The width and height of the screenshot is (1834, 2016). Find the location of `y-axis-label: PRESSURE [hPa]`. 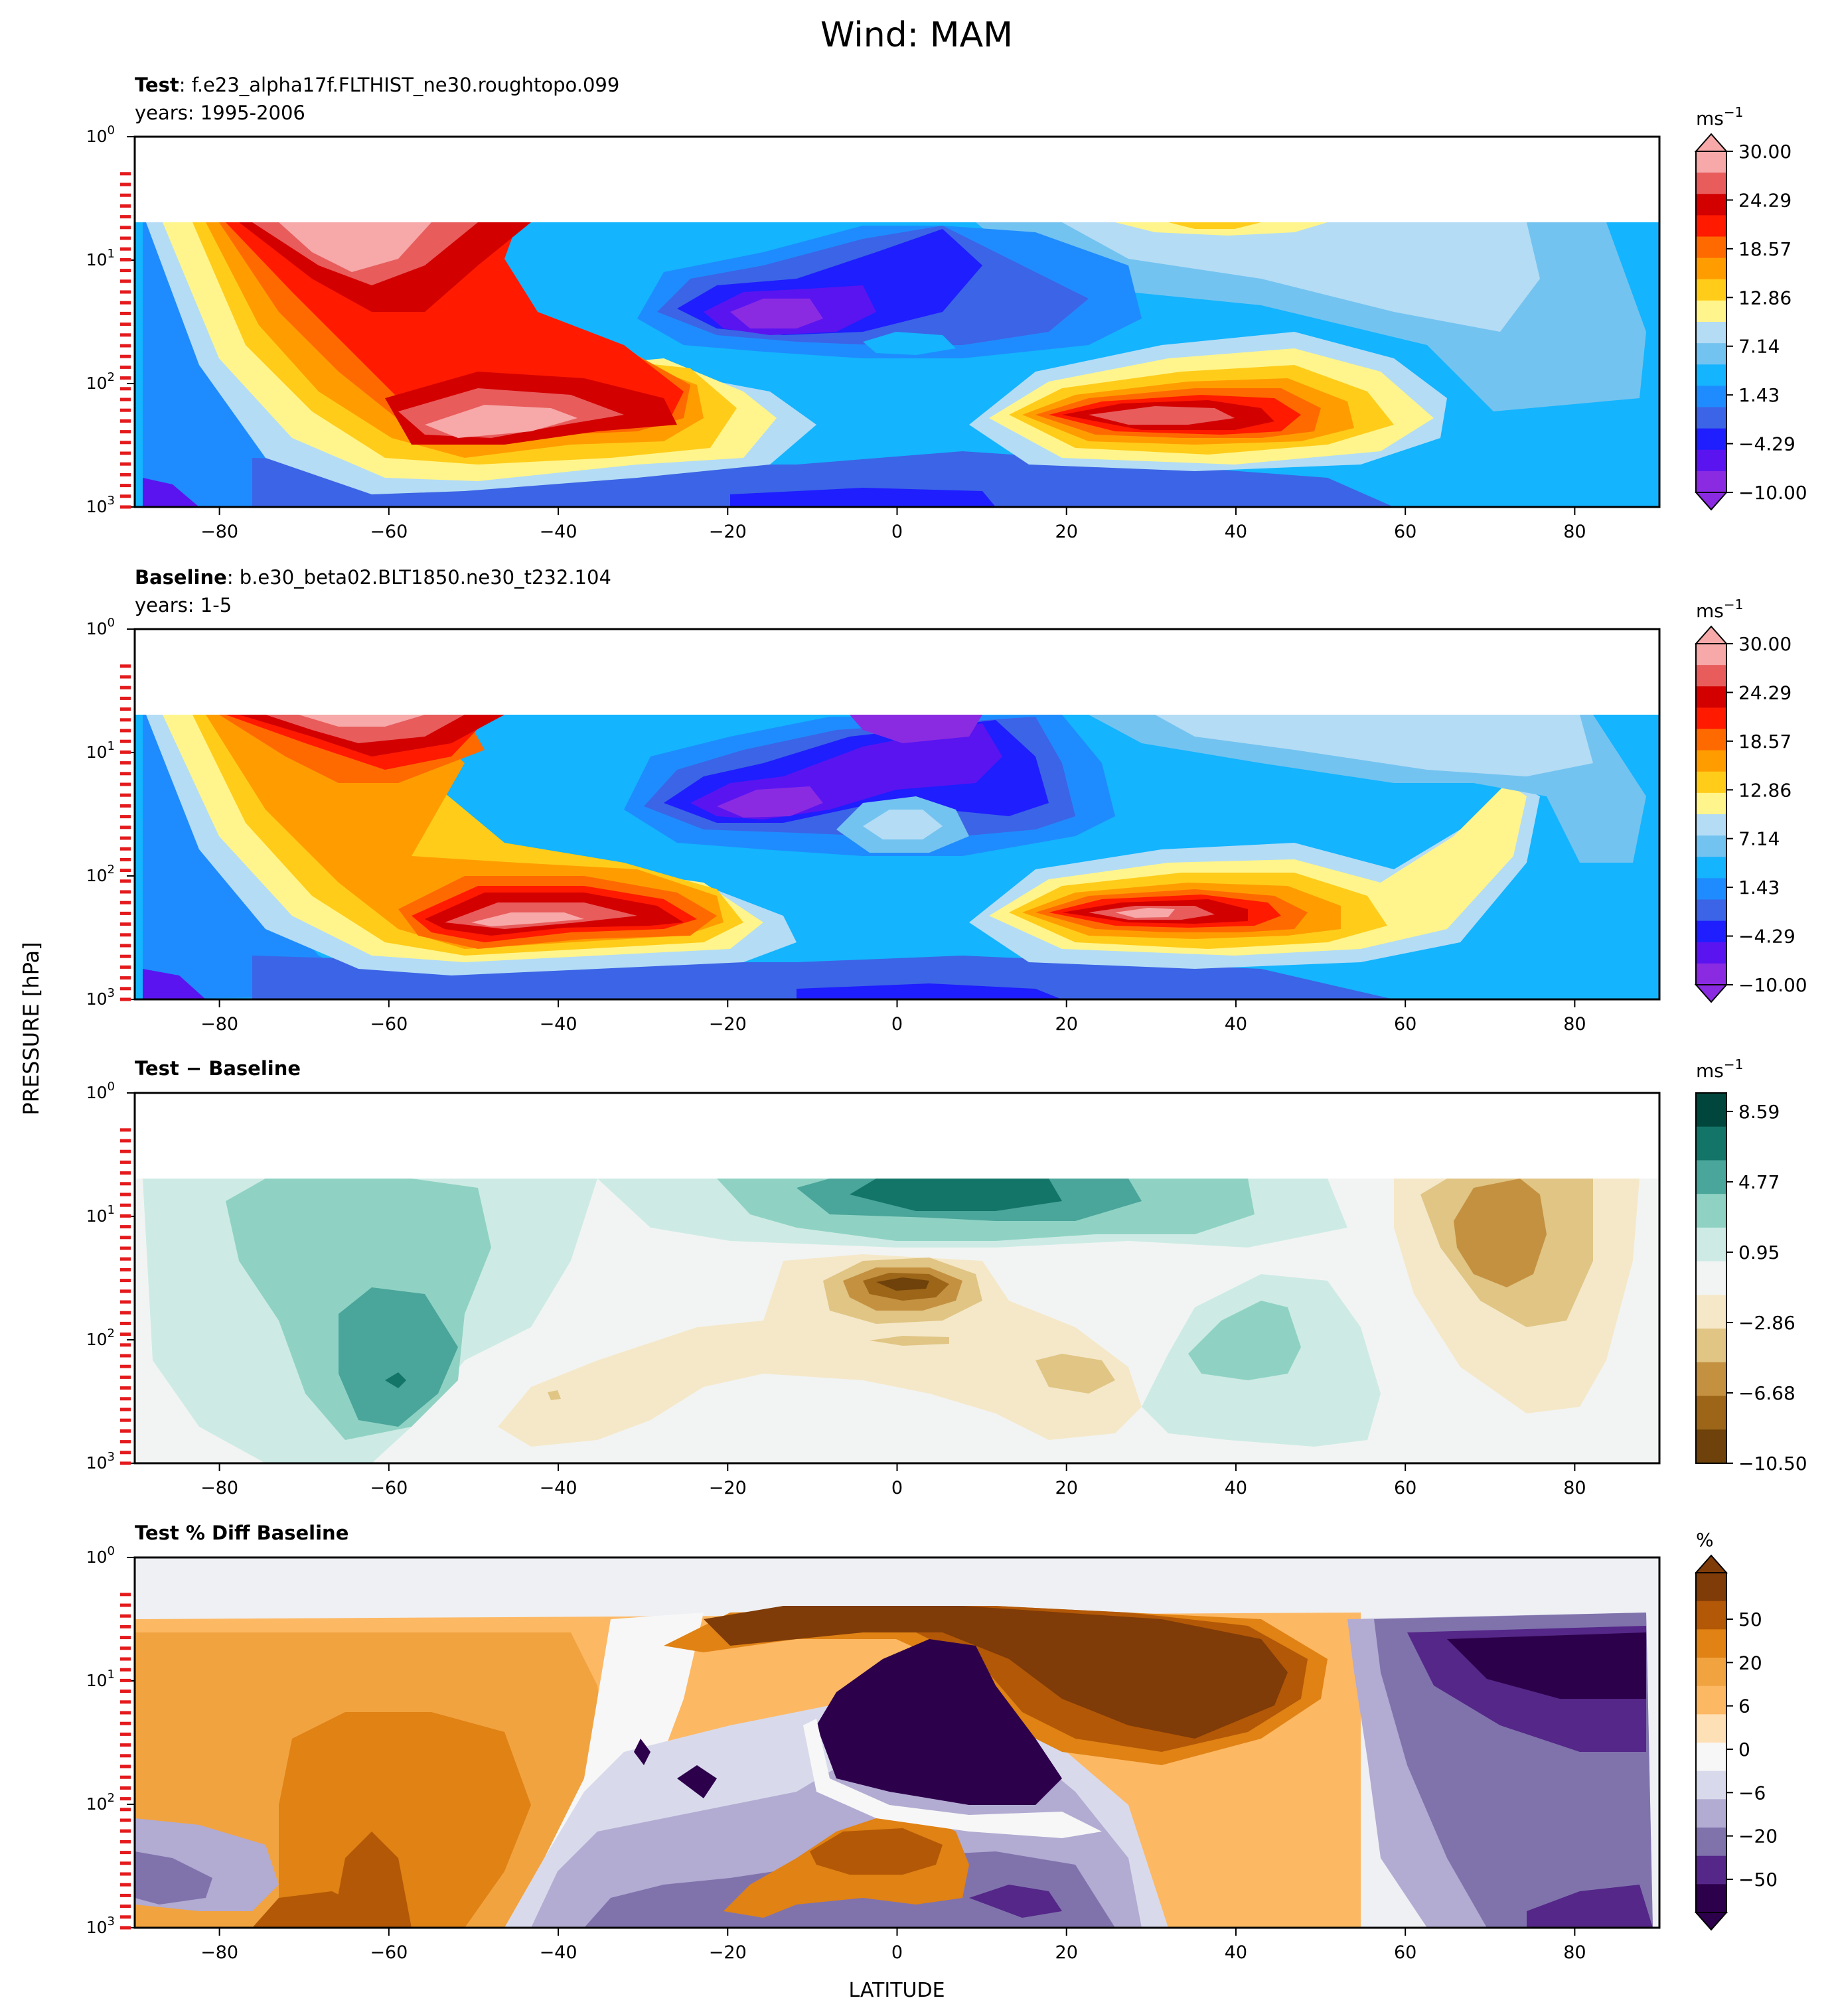

y-axis-label: PRESSURE [hPa] is located at coordinates (31, 1028).